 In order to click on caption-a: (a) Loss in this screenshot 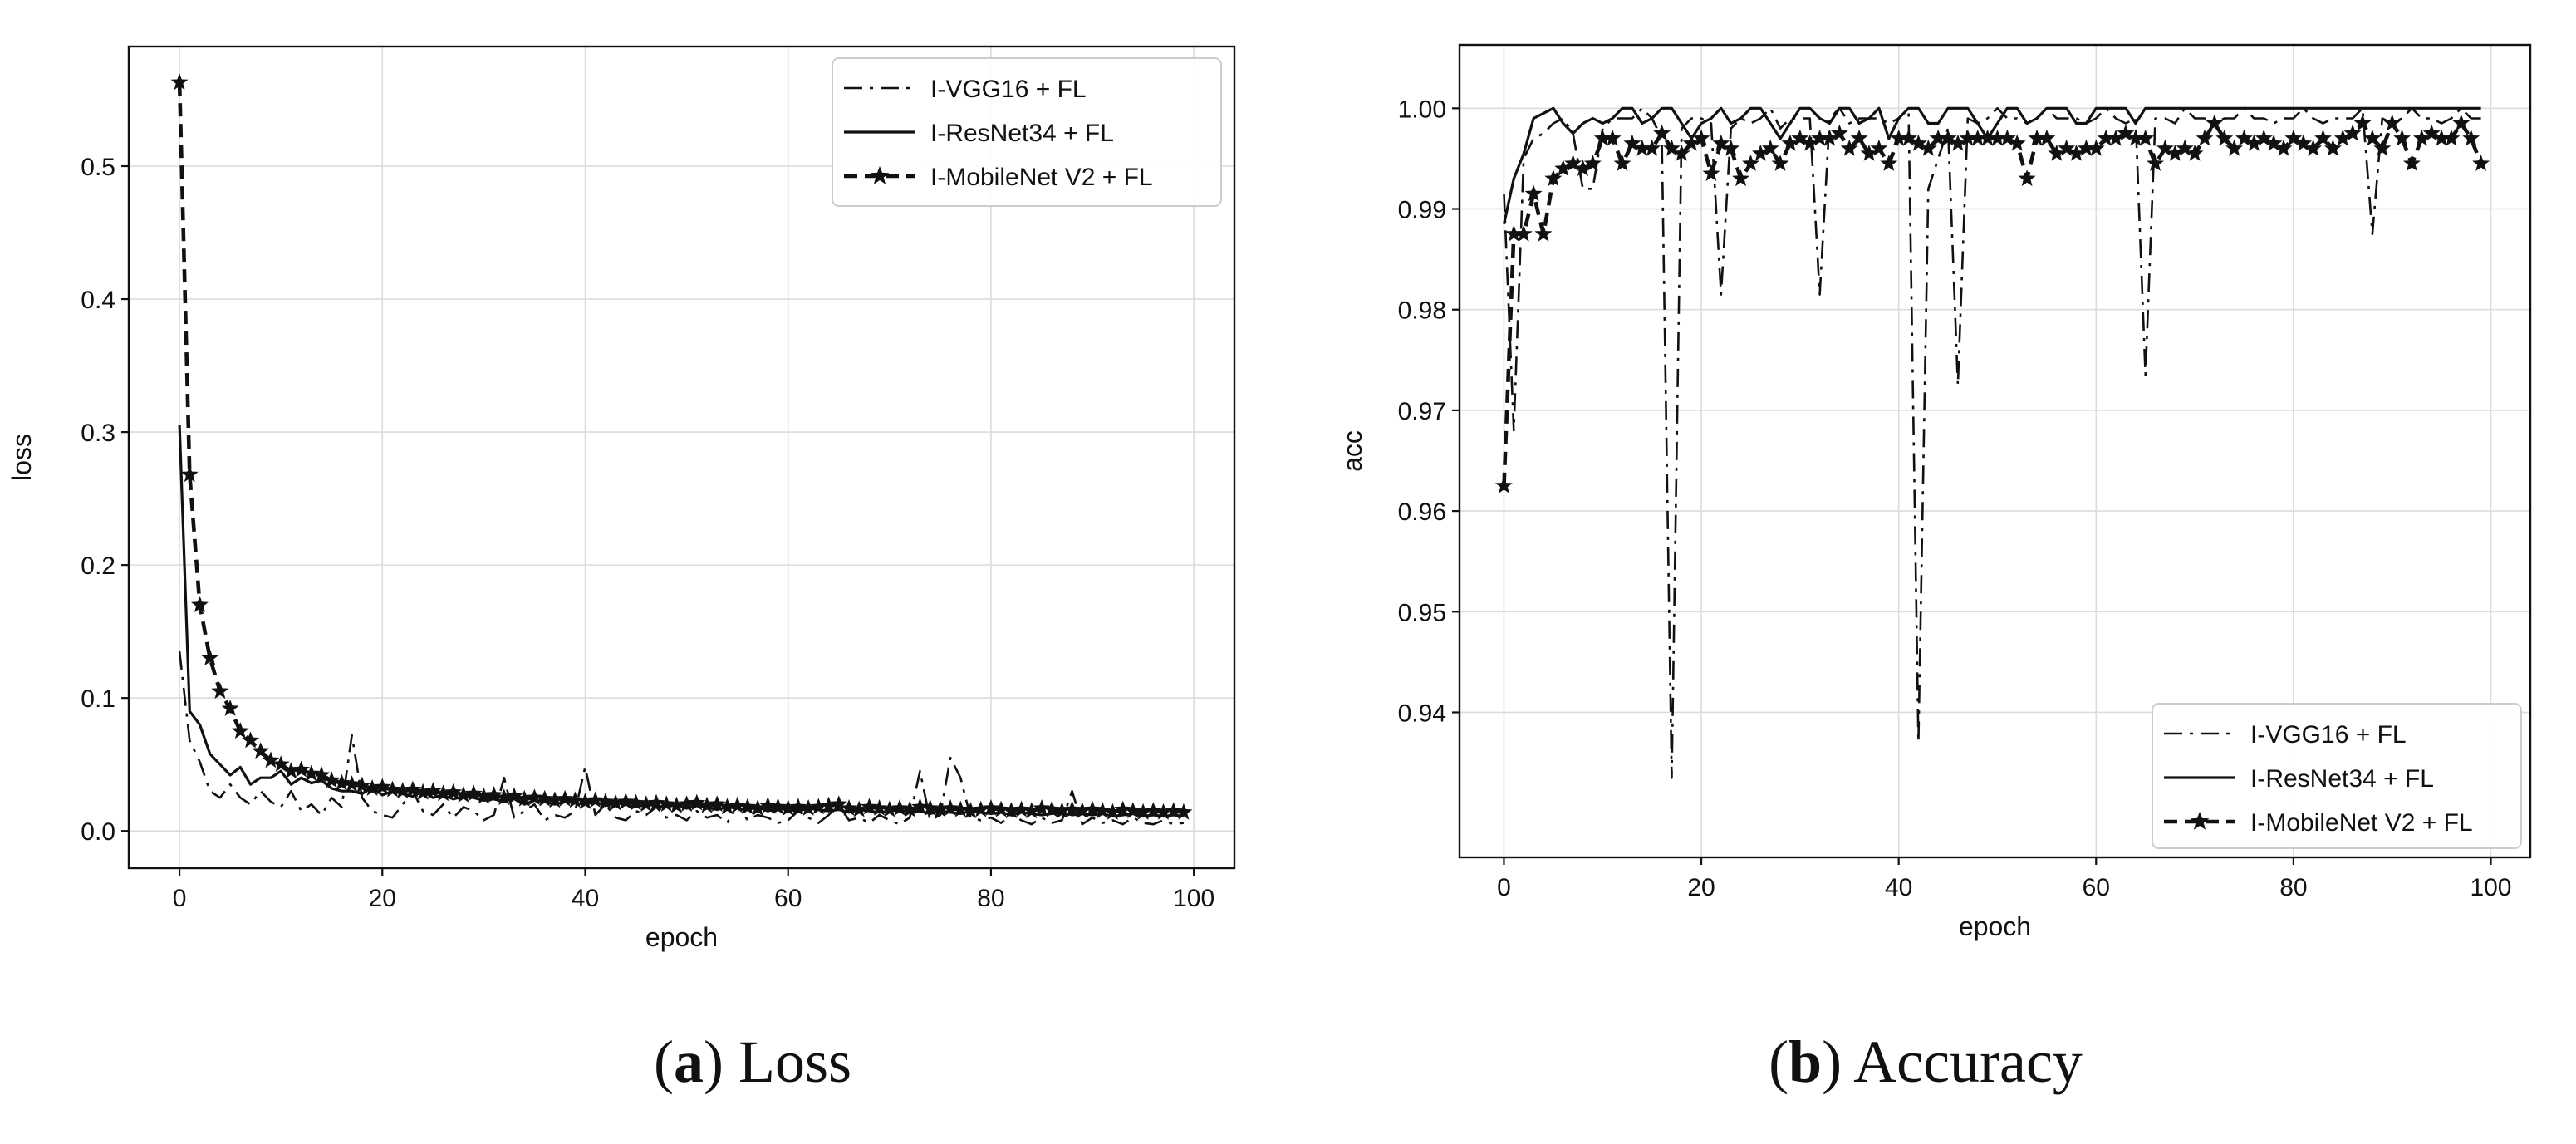, I will do `click(752, 1062)`.